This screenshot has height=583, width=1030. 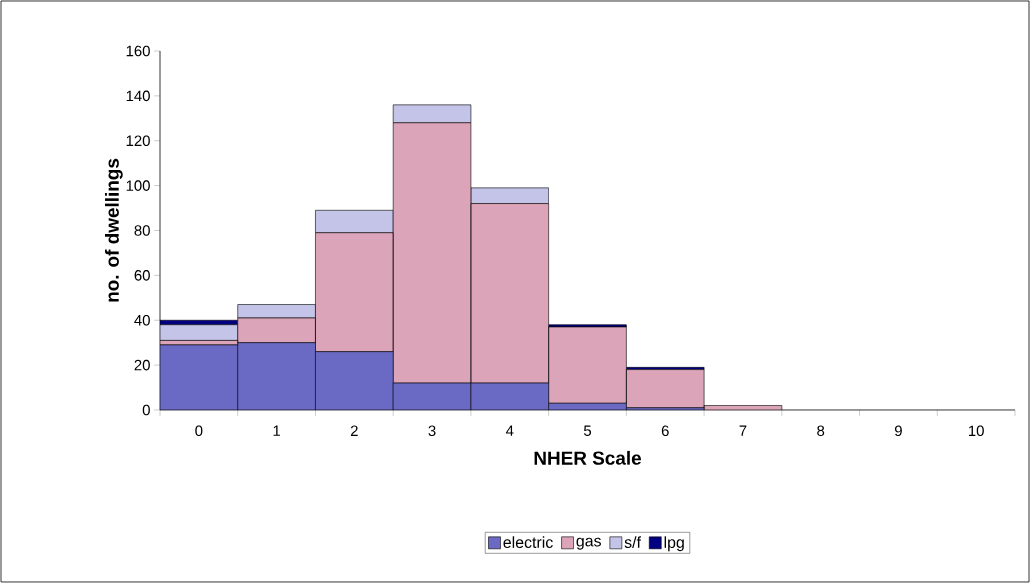 What do you see at coordinates (632, 542) in the screenshot?
I see `legend-label: s/f` at bounding box center [632, 542].